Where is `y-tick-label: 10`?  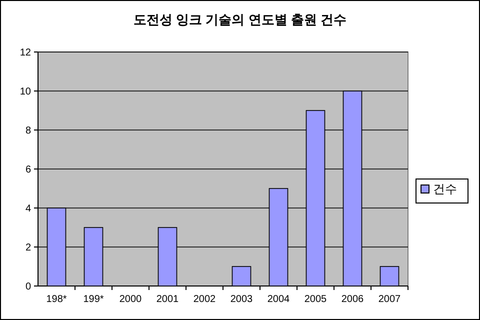
y-tick-label: 10 is located at coordinates (26, 92).